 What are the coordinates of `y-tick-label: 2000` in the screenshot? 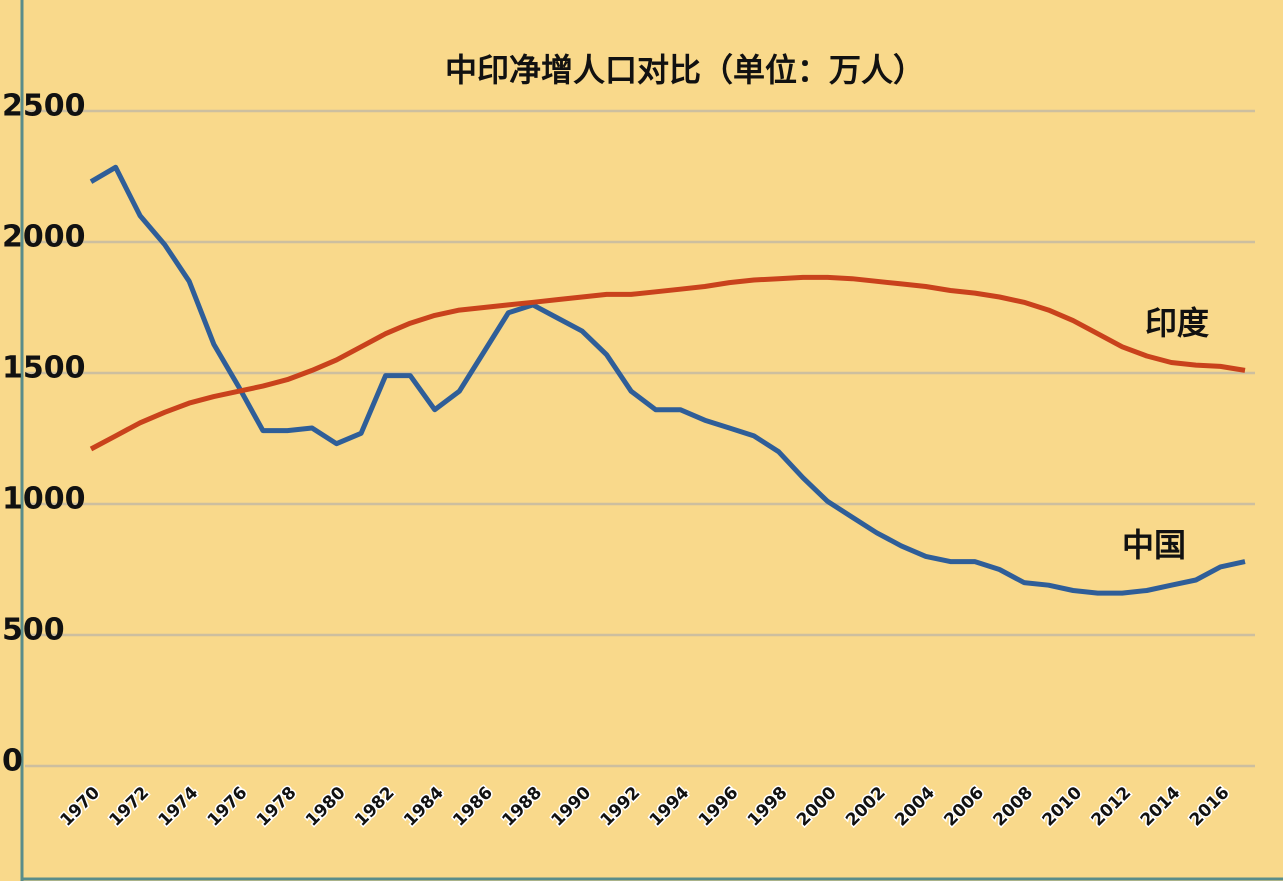 It's located at (44, 237).